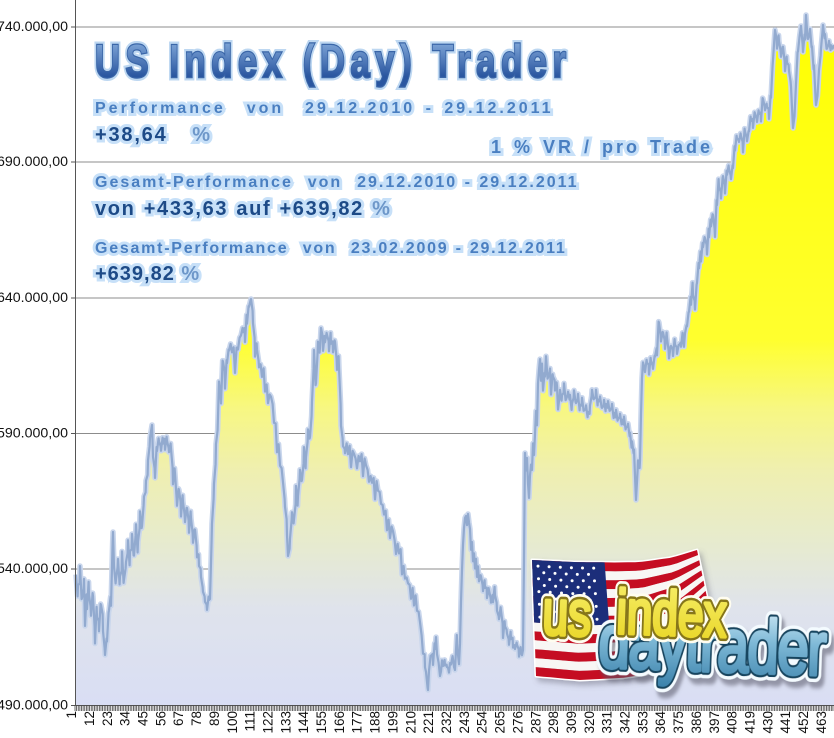 Image resolution: width=834 pixels, height=738 pixels. I want to click on svg-text: 221, so click(428, 722).